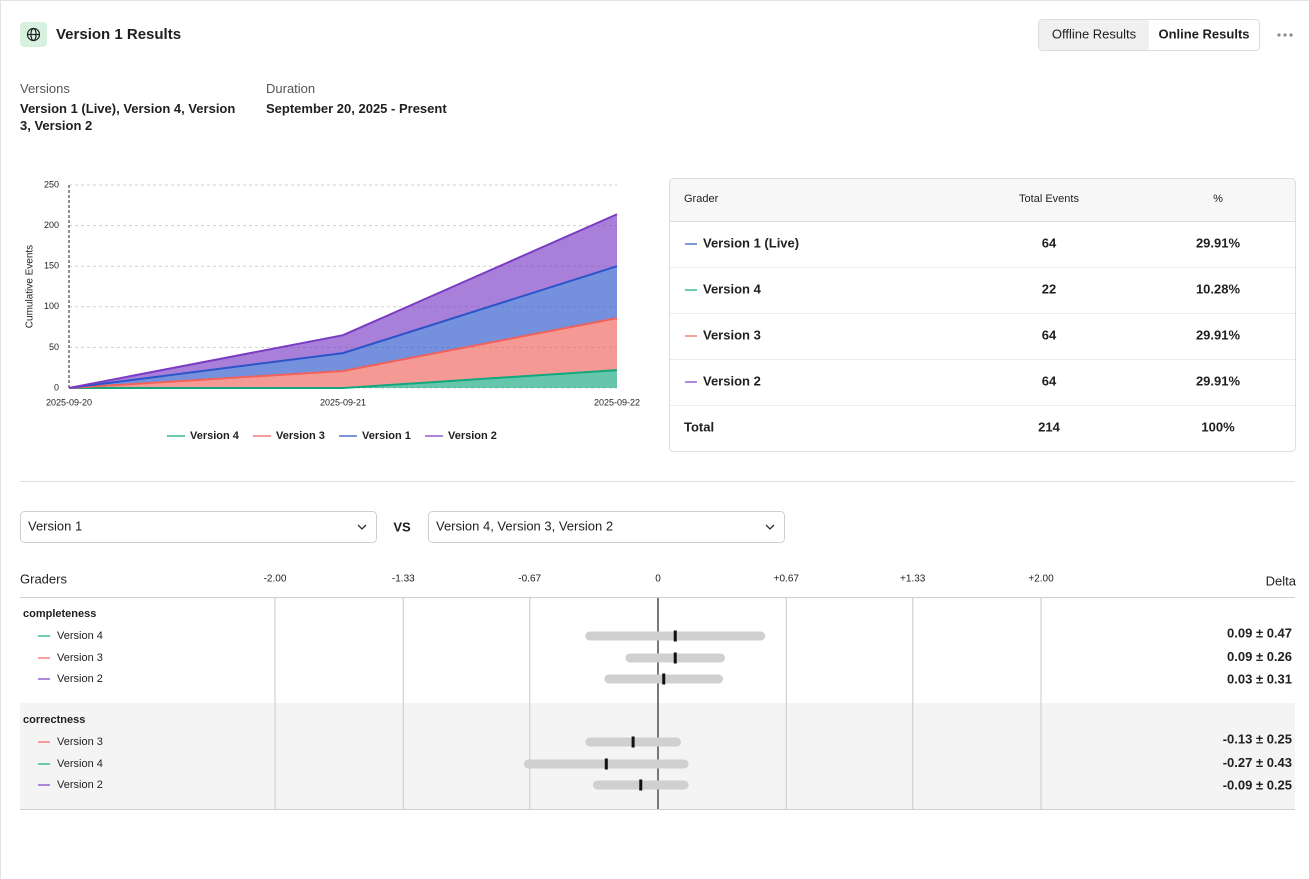  Describe the element at coordinates (51, 266) in the screenshot. I see `y-tick-label: 150` at that location.